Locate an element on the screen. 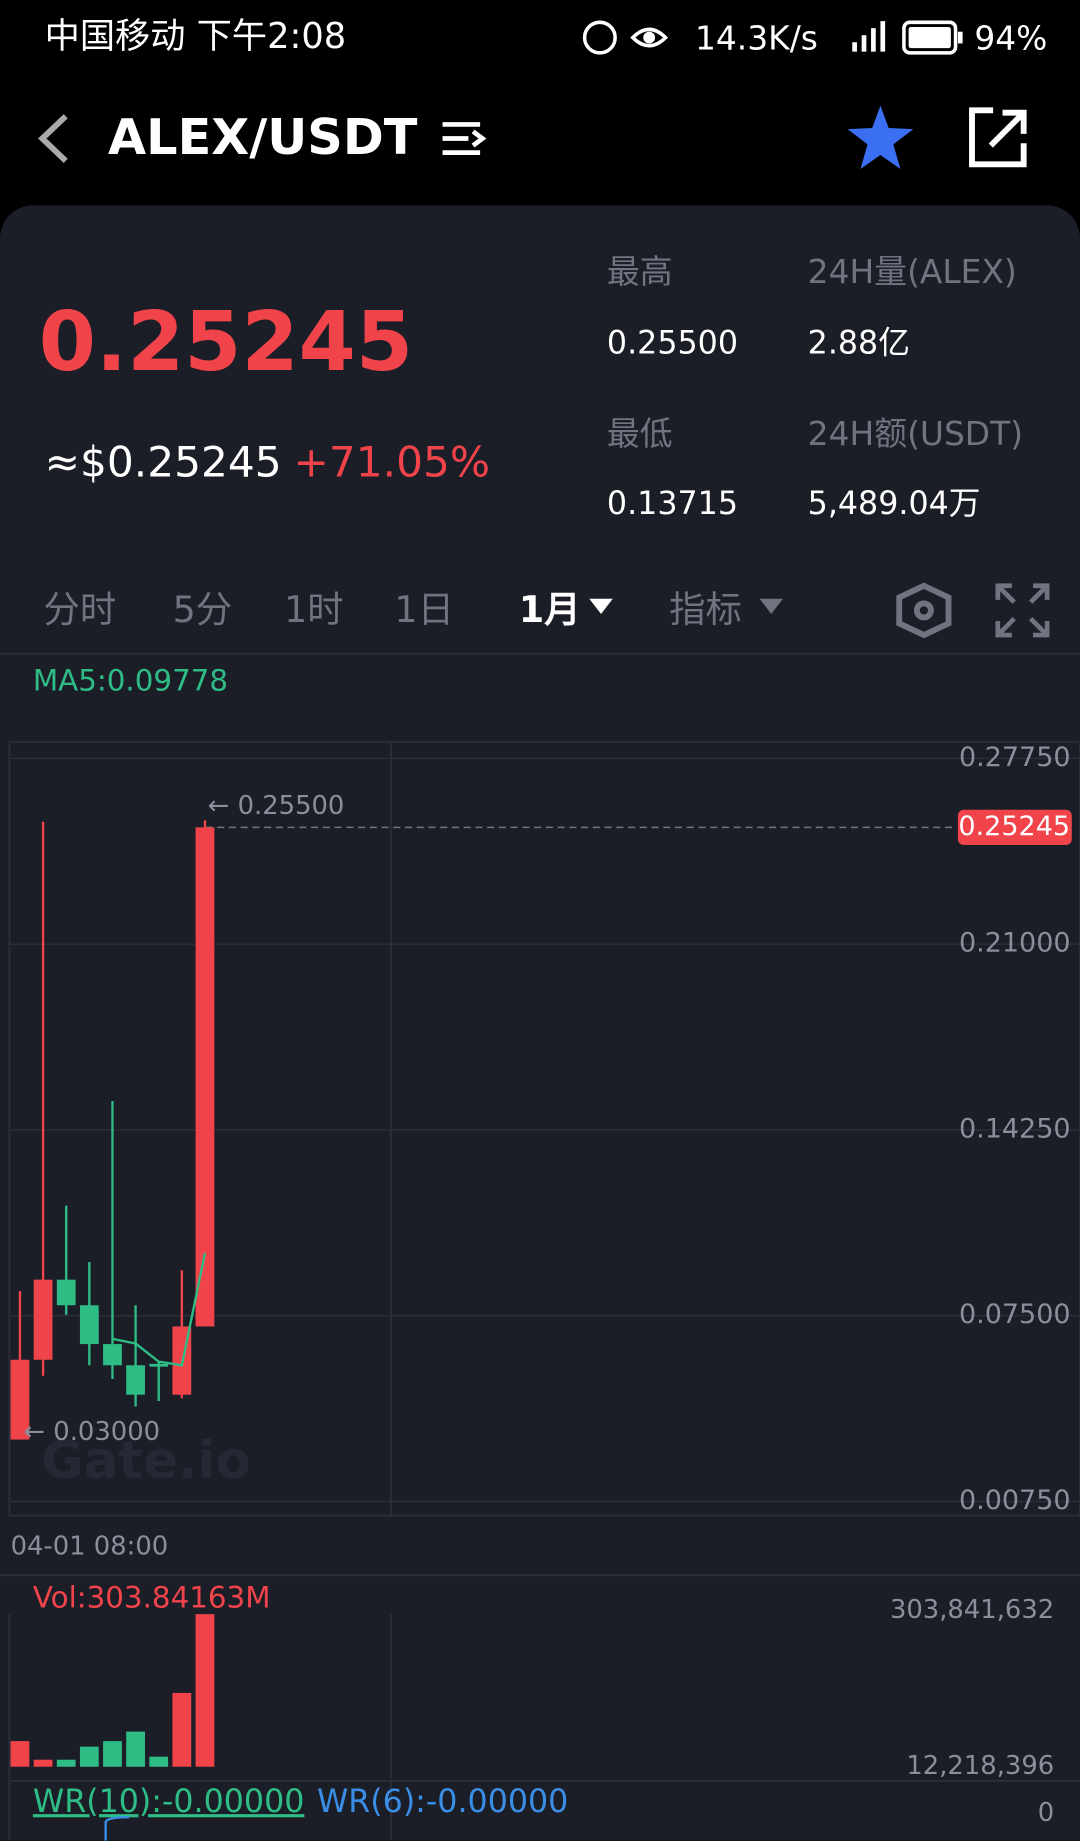 The width and height of the screenshot is (1080, 1841). pair-title: ALEX/USDT is located at coordinates (263, 137).